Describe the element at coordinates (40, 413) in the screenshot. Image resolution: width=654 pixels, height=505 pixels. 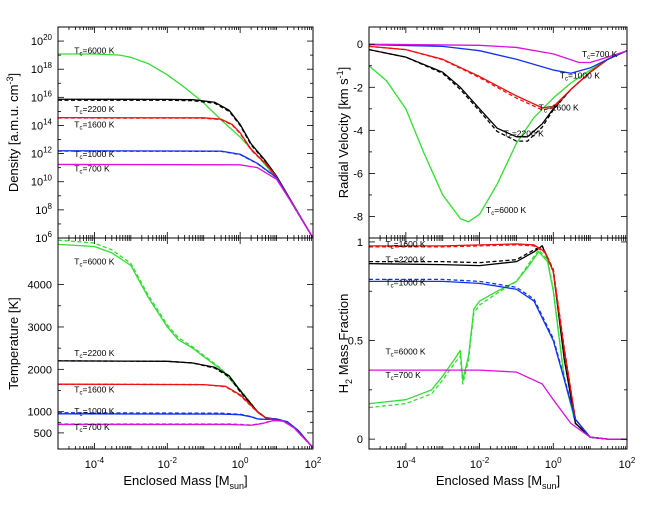
I see `y-tick-label: 1000` at that location.